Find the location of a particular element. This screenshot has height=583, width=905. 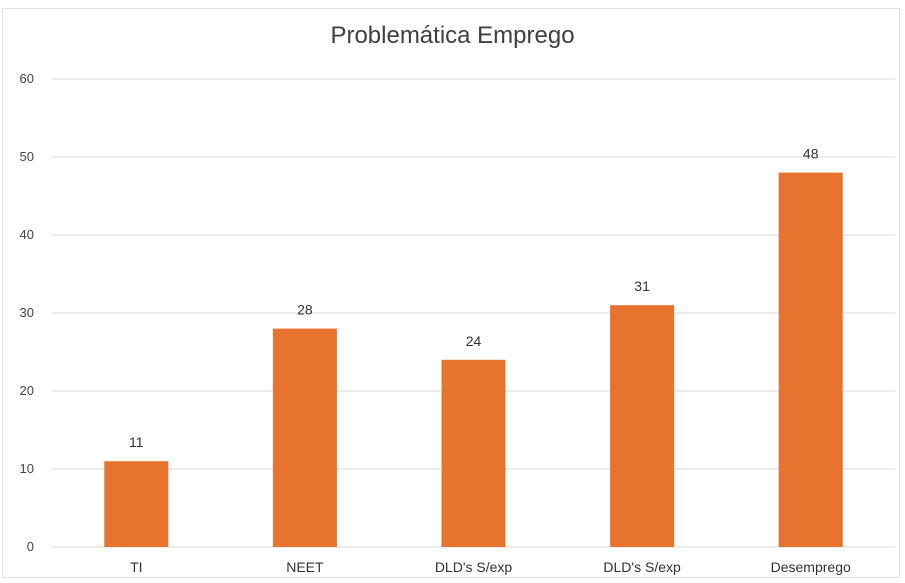

x-category-label-0: TI is located at coordinates (136, 567).